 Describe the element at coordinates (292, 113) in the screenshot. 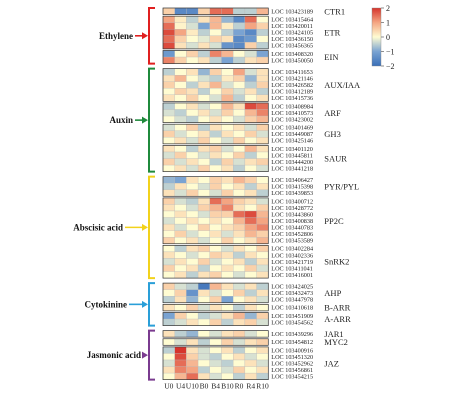

I see `row-label: LOC 103410573` at that location.